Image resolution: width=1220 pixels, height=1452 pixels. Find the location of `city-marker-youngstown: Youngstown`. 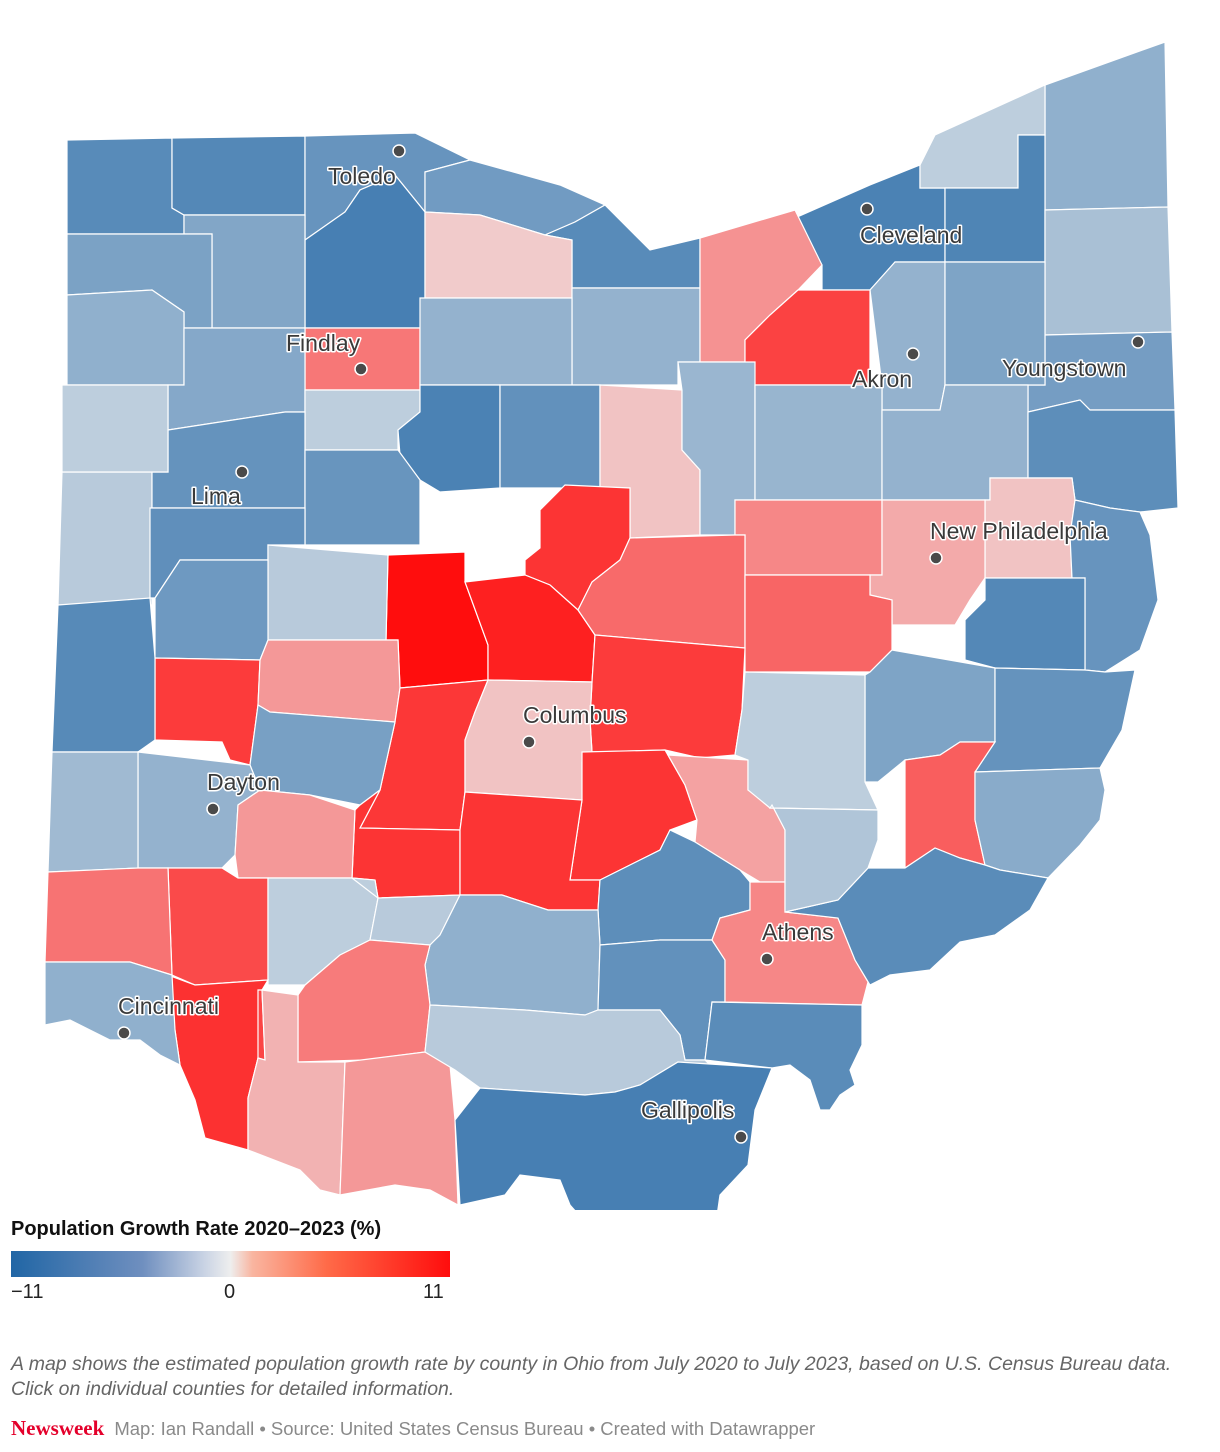

city-marker-youngstown: Youngstown is located at coordinates (1073, 359).